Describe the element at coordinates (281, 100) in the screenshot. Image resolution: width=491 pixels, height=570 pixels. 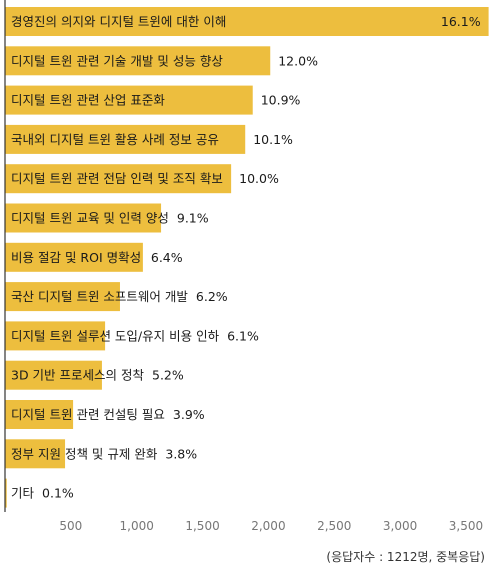
I see `value-label: 10.9%` at that location.